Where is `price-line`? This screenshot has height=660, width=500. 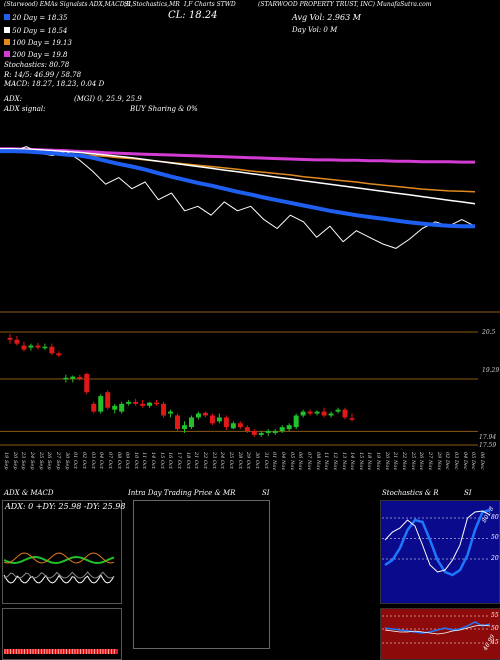
price-line is located at coordinates (238, 197).